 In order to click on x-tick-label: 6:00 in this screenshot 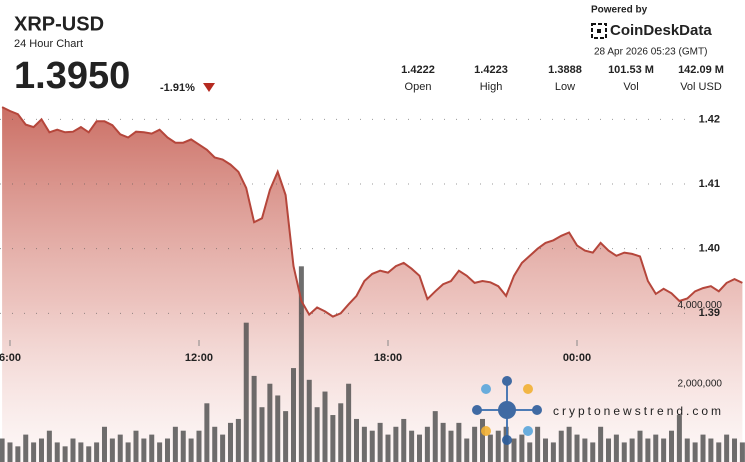, I will do `click(10, 358)`.